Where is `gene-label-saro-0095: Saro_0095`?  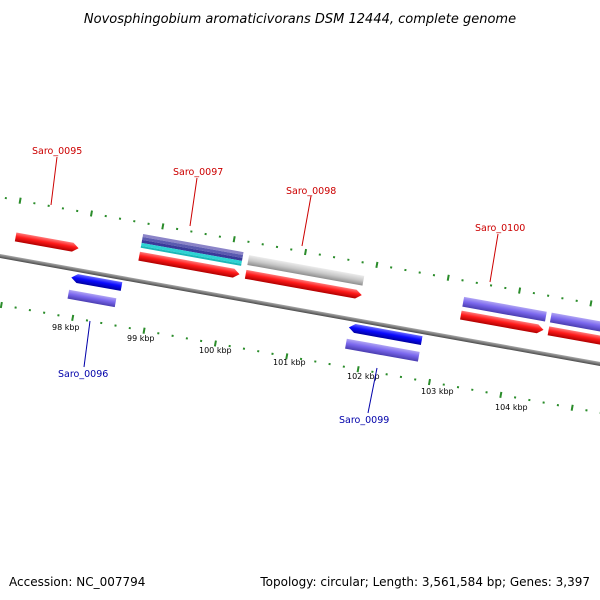 gene-label-saro-0095: Saro_0095 is located at coordinates (57, 151).